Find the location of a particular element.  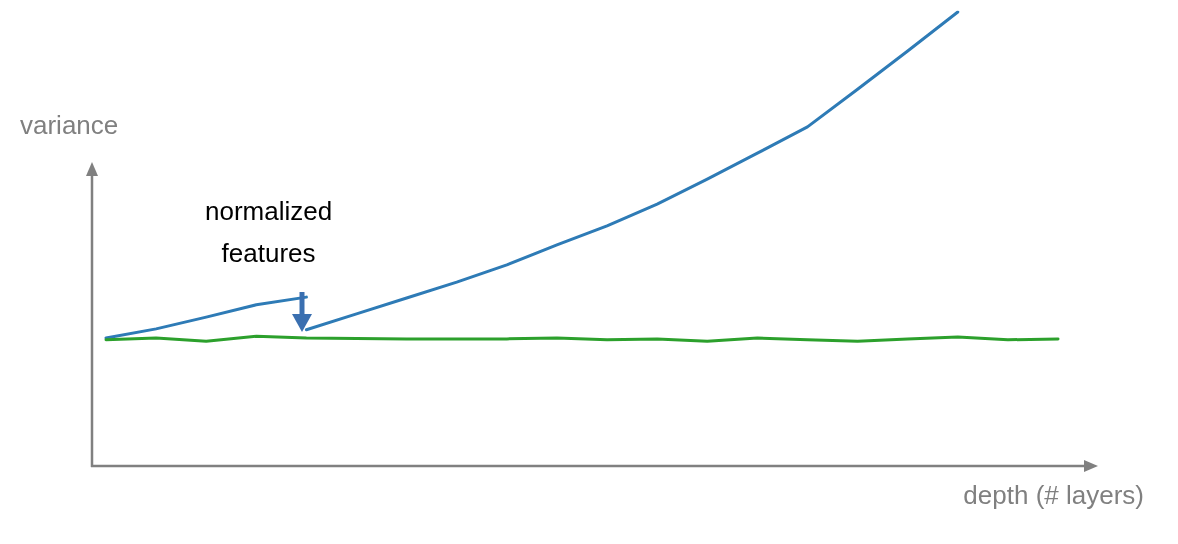

x-axis-title: depth (# layers) is located at coordinates (1054, 495).